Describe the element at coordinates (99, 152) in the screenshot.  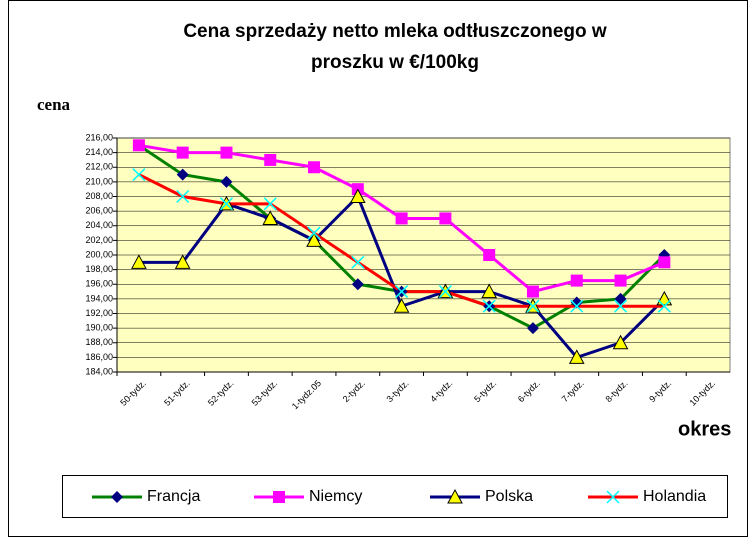
I see `y-tick-label: 214,00` at that location.